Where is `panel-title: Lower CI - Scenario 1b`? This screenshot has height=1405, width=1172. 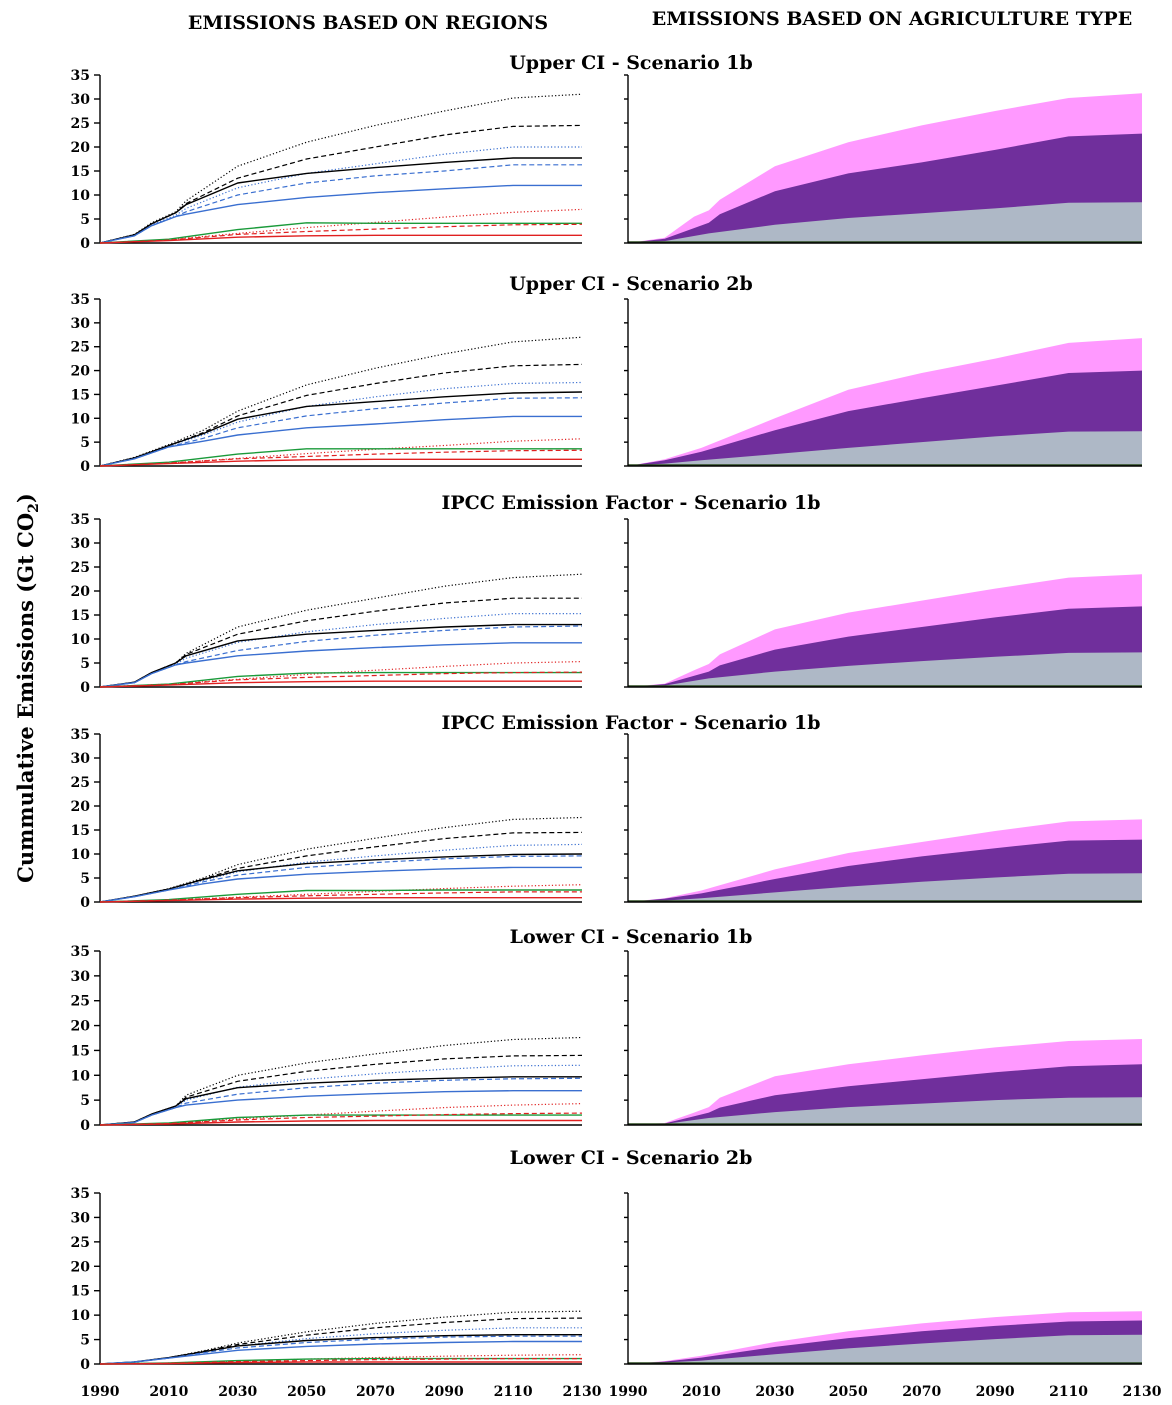 panel-title: Lower CI - Scenario 1b is located at coordinates (631, 937).